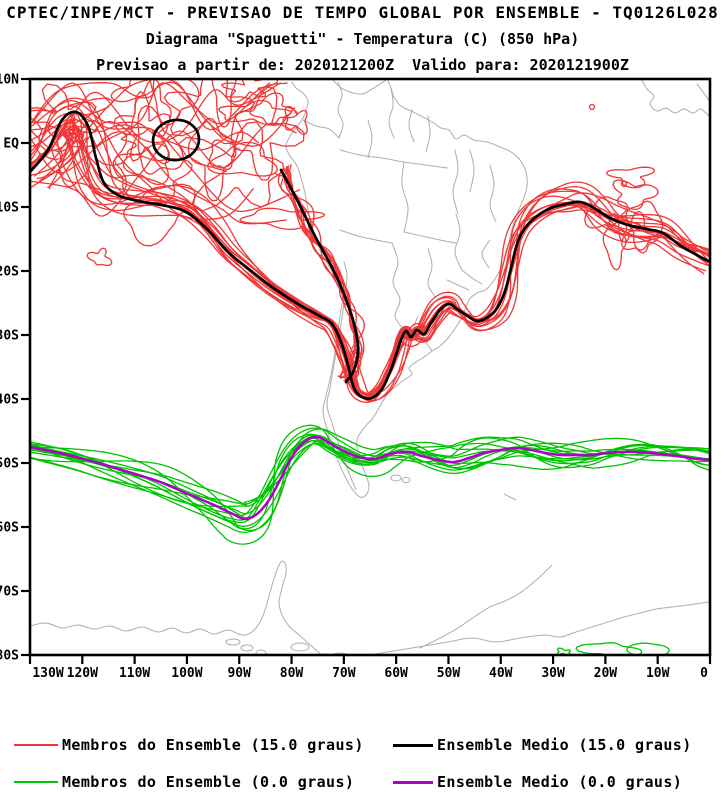 This screenshot has height=792, width=725. I want to click on legend-item-members-15: Membros do Ensemble (15.0 graus), so click(189, 745).